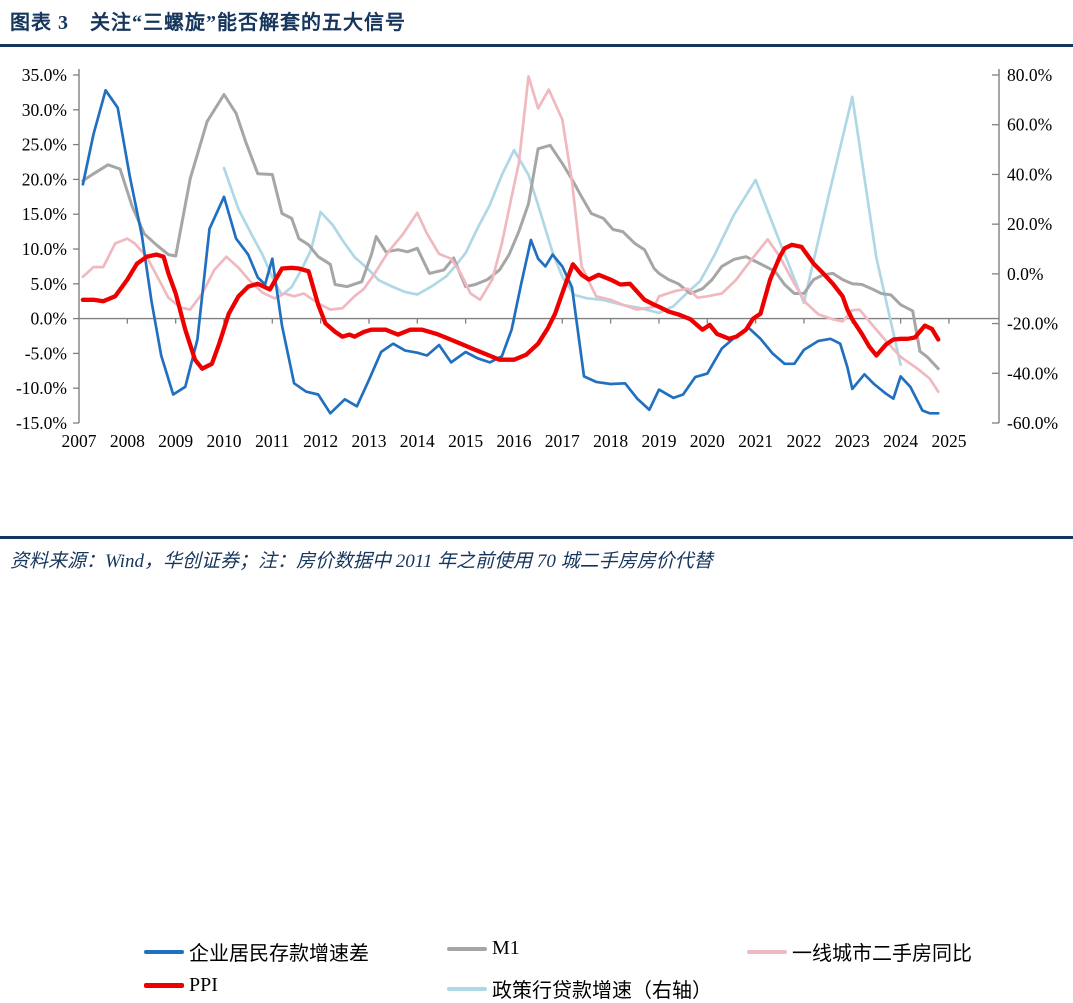  Describe the element at coordinates (1032, 324) in the screenshot. I see `right-axis-tick-label: -20.0%` at that location.